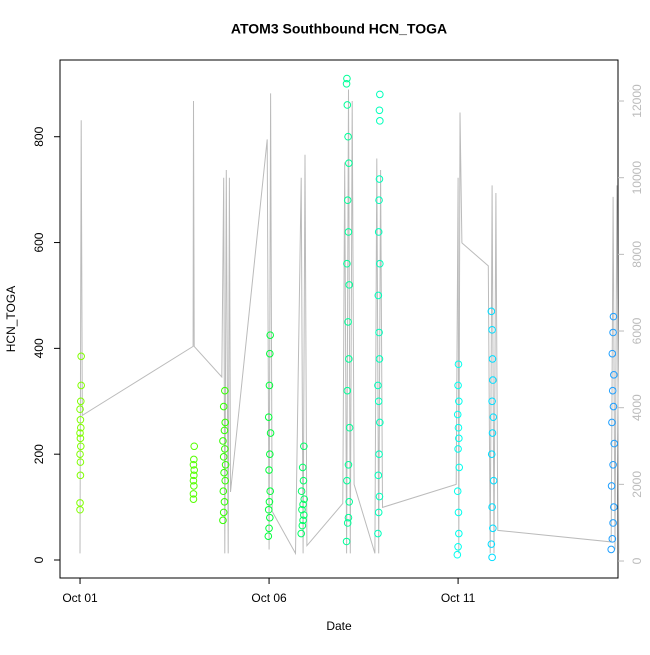  What do you see at coordinates (39, 348) in the screenshot?
I see `y-tick-label: 400` at bounding box center [39, 348].